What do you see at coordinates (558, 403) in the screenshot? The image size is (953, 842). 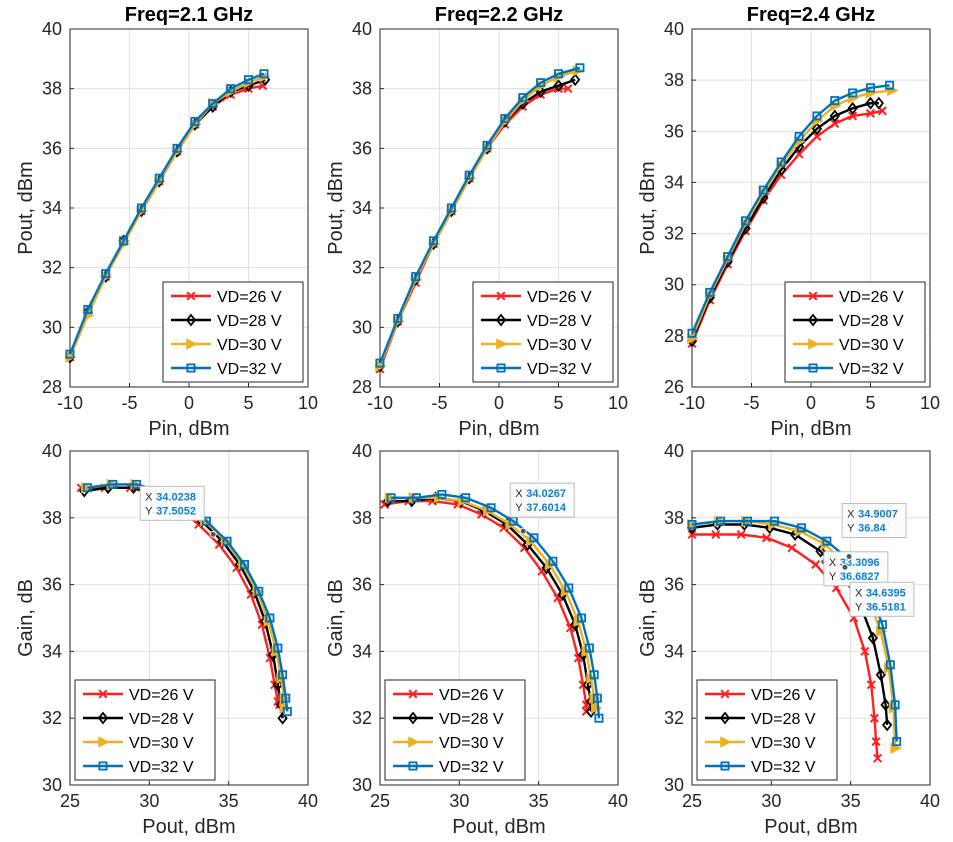 I see `x-tick-label: 5` at bounding box center [558, 403].